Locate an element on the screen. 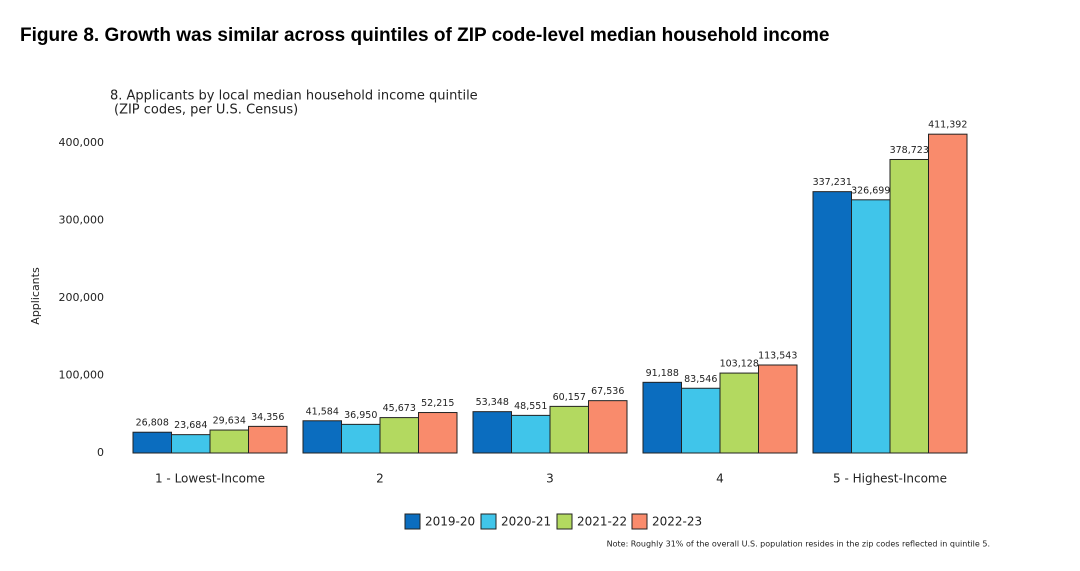 This screenshot has width=1080, height=571. data-label: 67,536 is located at coordinates (607, 391).